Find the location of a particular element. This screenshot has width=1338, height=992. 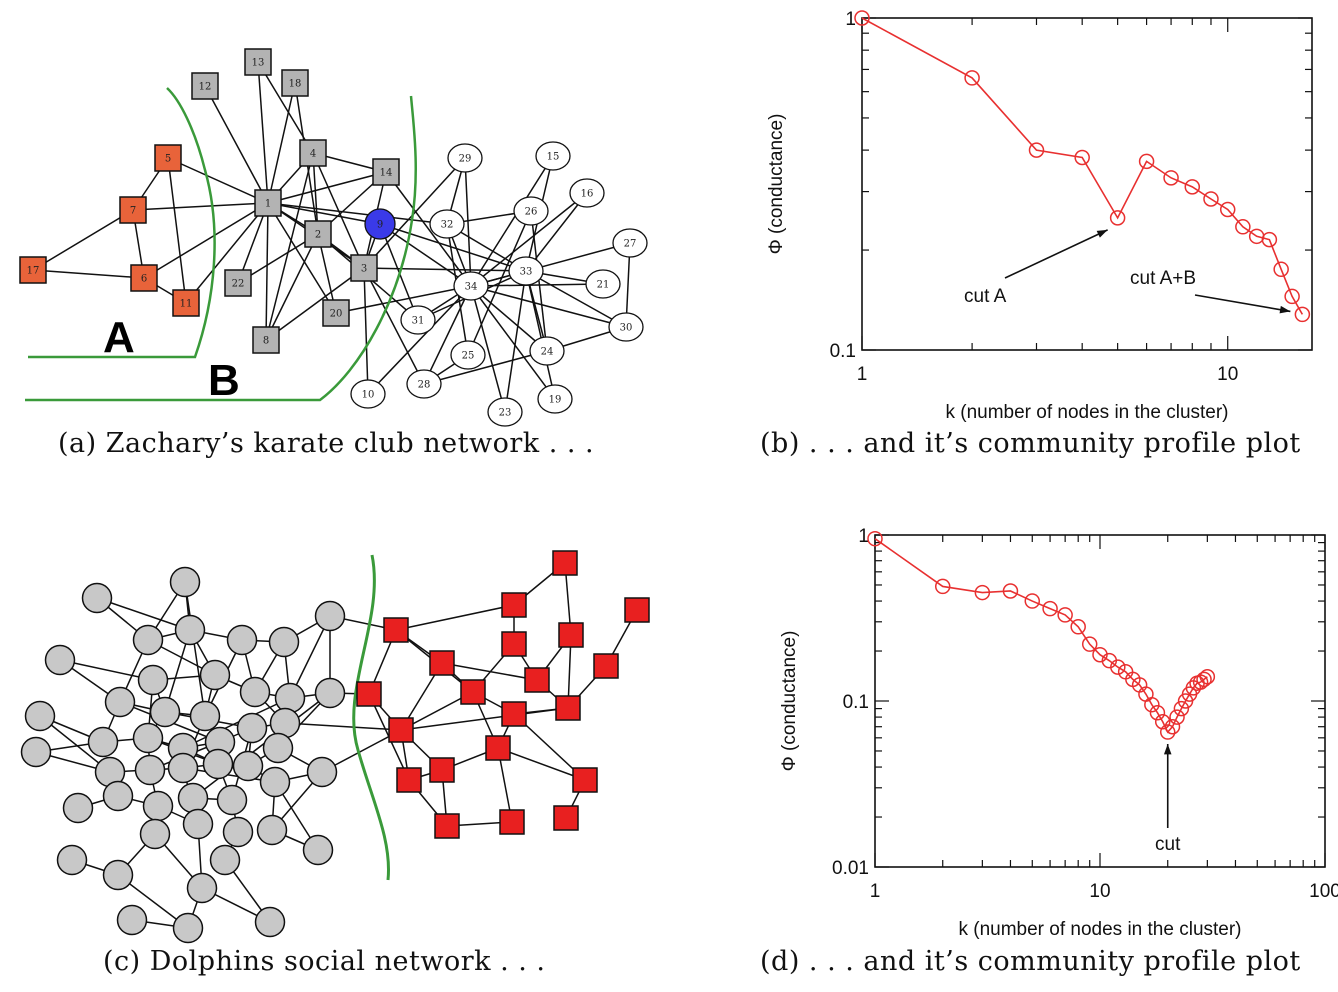

karate-node-30: 30 is located at coordinates (626, 327).